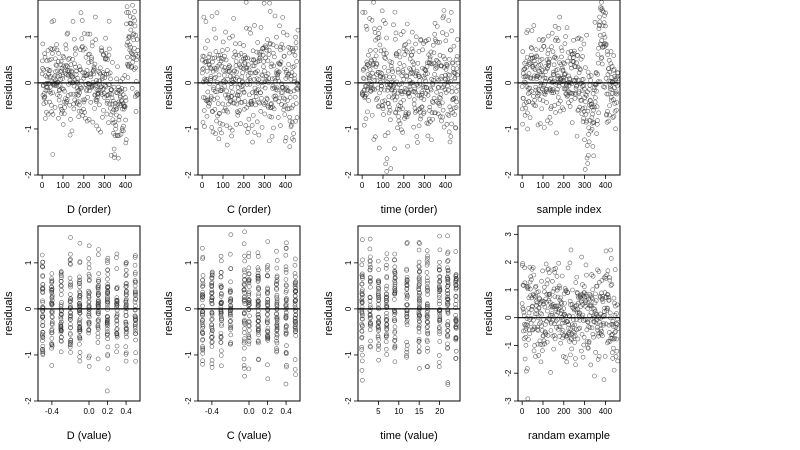 Image resolution: width=800 pixels, height=450 pixels. What do you see at coordinates (419, 411) in the screenshot?
I see `x-tick-label: 15` at bounding box center [419, 411].